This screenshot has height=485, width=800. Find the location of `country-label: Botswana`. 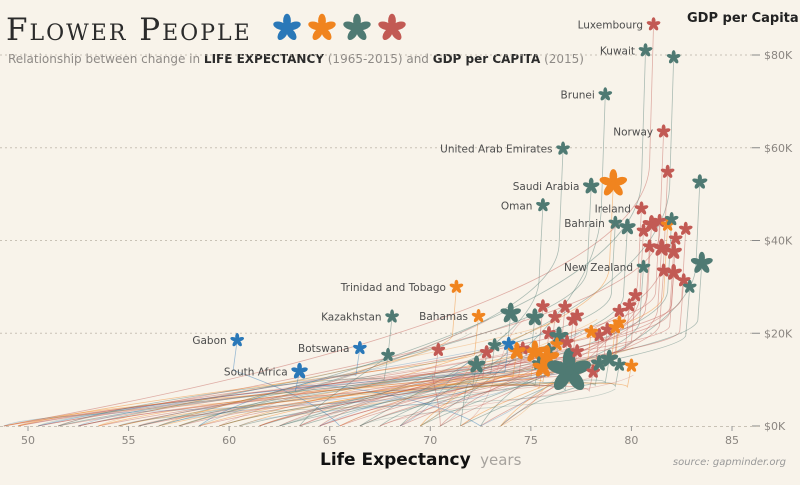

country-label: Botswana is located at coordinates (323, 349).